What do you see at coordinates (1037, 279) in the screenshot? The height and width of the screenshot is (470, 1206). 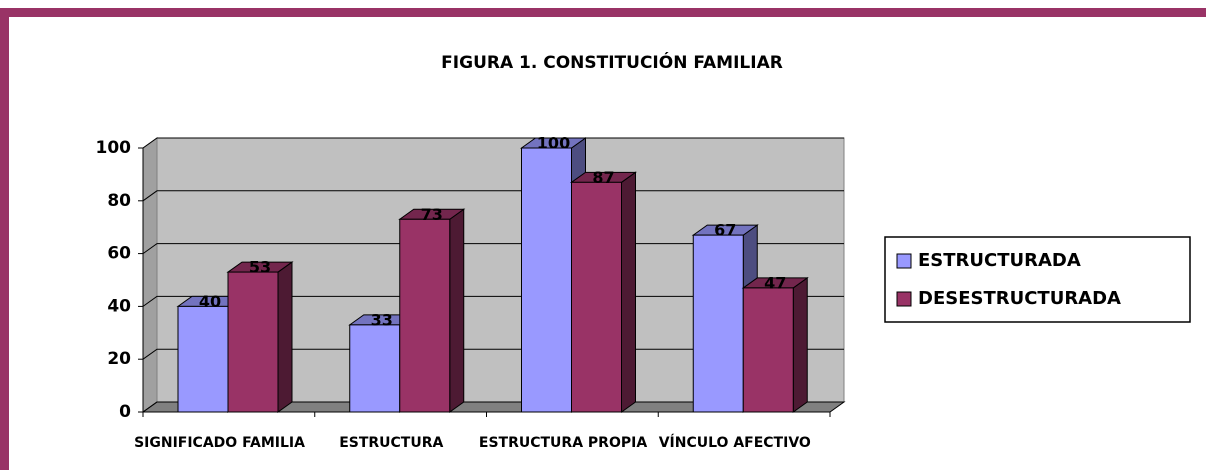 I see `legend-box` at bounding box center [1037, 279].